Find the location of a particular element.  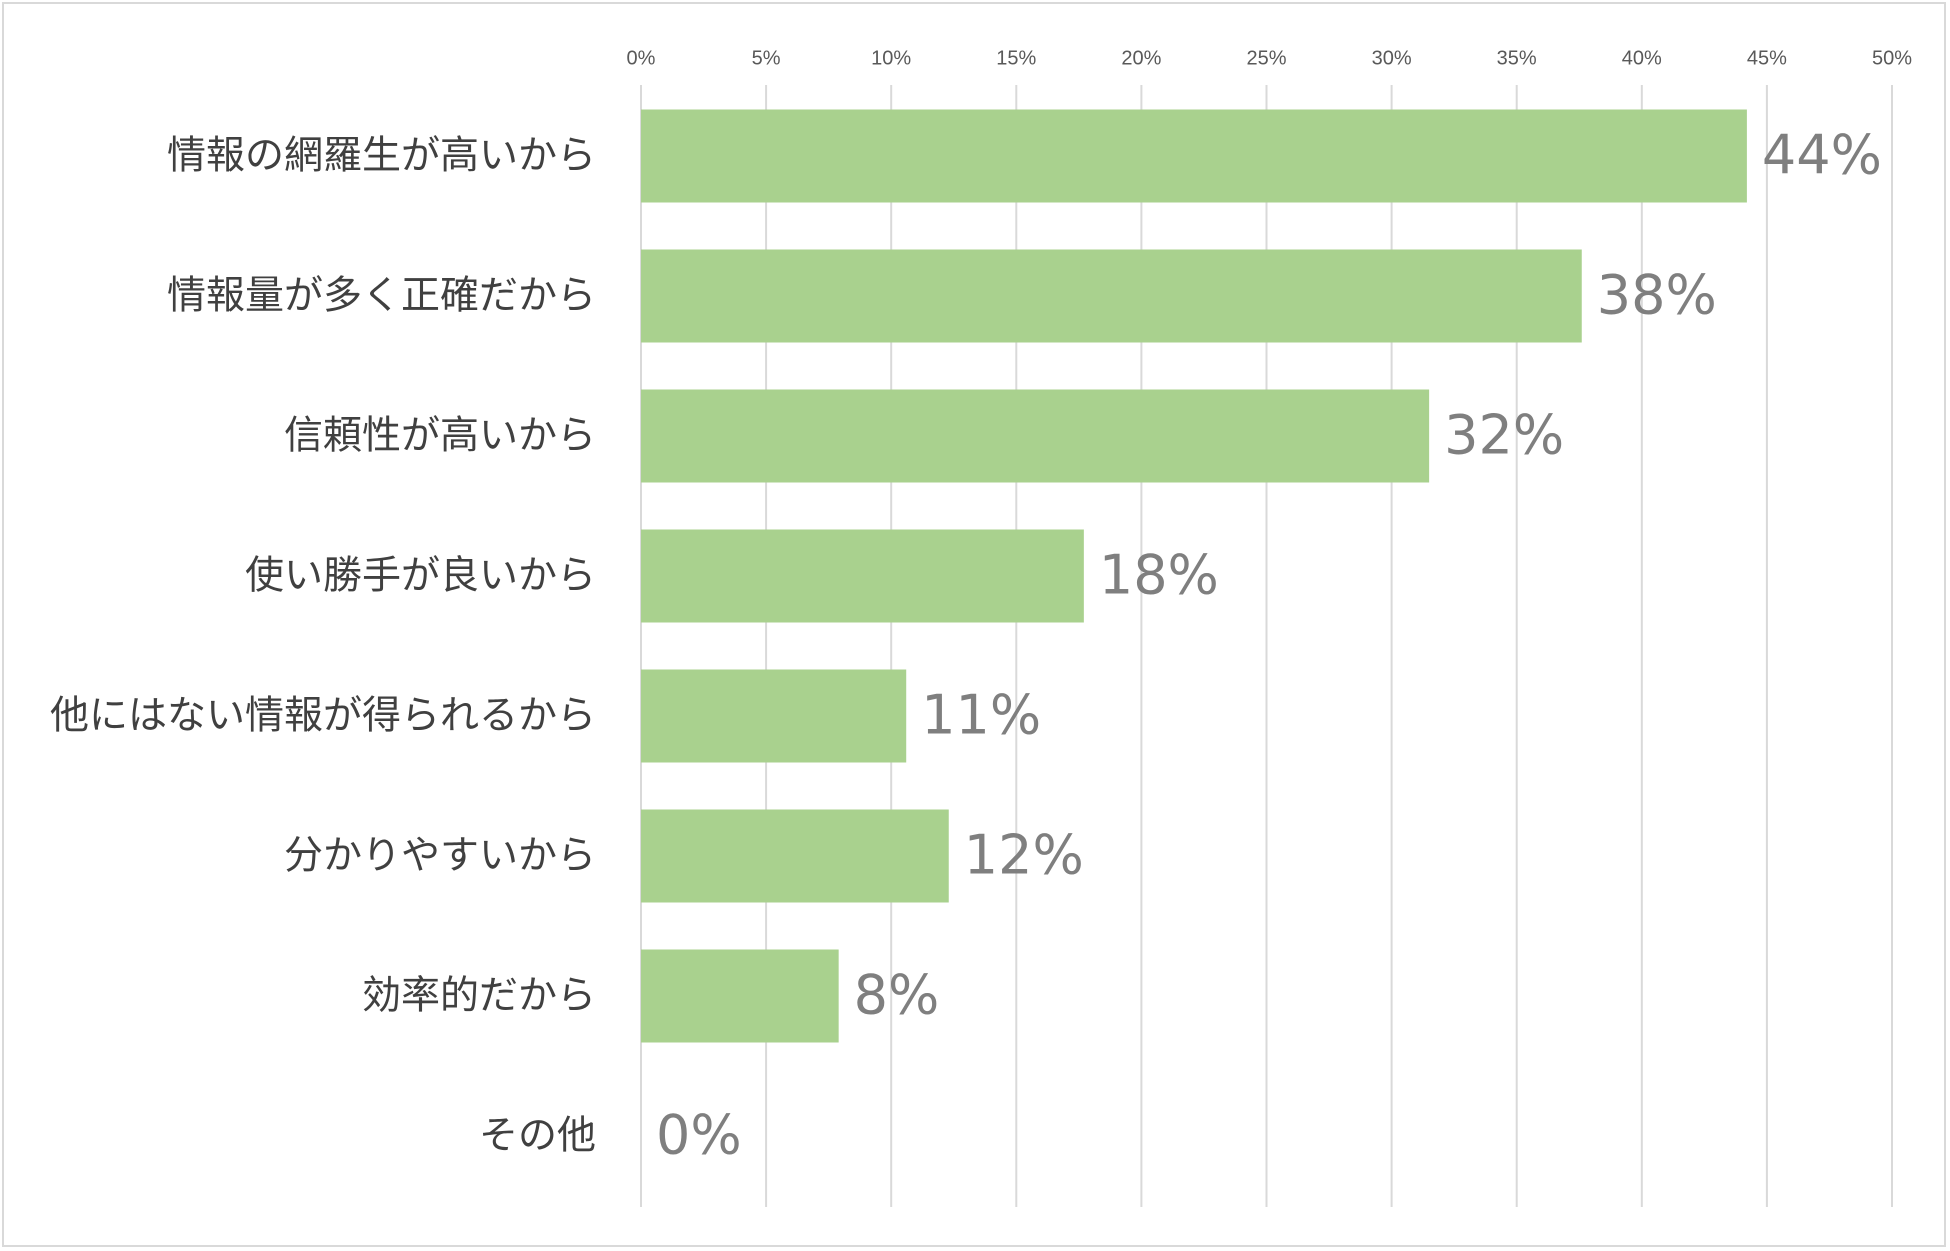

category-label: 分かりやすいから is located at coordinates (440, 856).